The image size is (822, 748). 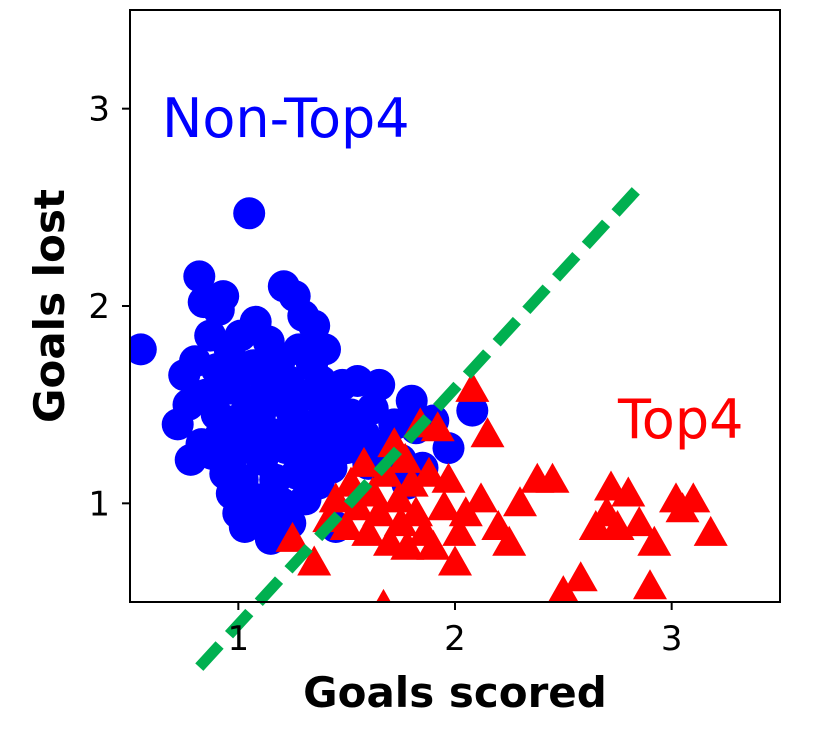 I want to click on y-tick-label: 3, so click(x=99, y=110).